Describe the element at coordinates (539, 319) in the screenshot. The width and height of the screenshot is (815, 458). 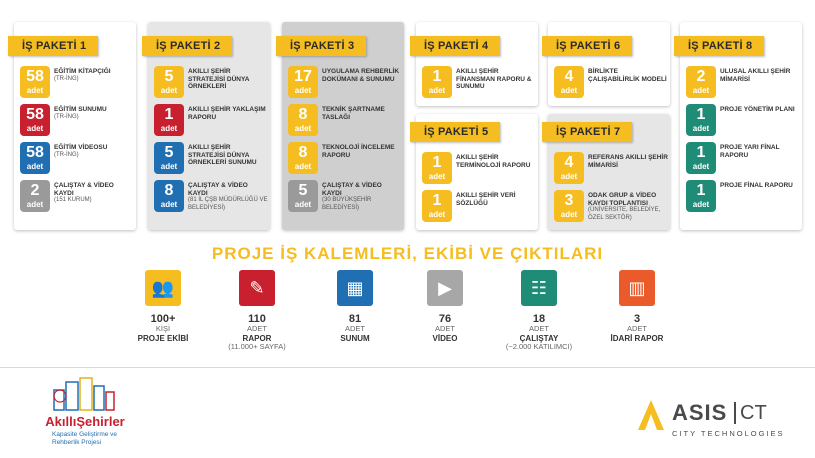
I see `stat-value: 18` at that location.